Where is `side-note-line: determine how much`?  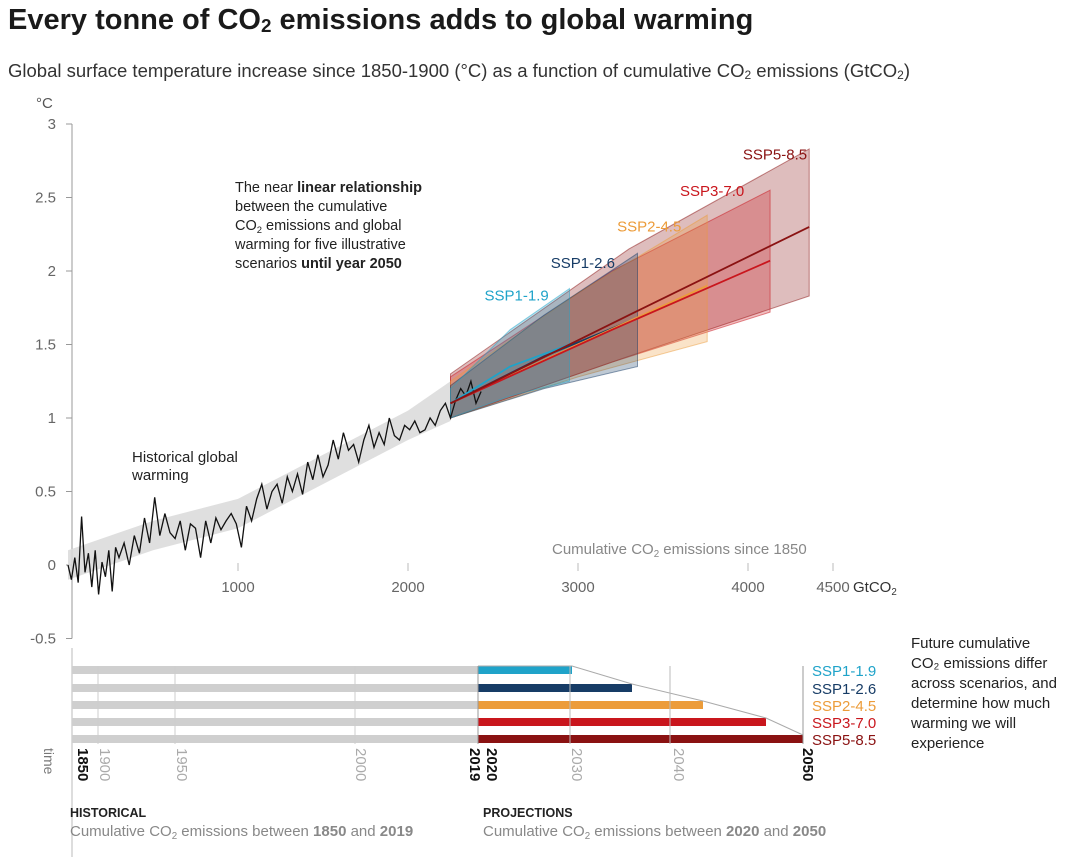 side-note-line: determine how much is located at coordinates (980, 703).